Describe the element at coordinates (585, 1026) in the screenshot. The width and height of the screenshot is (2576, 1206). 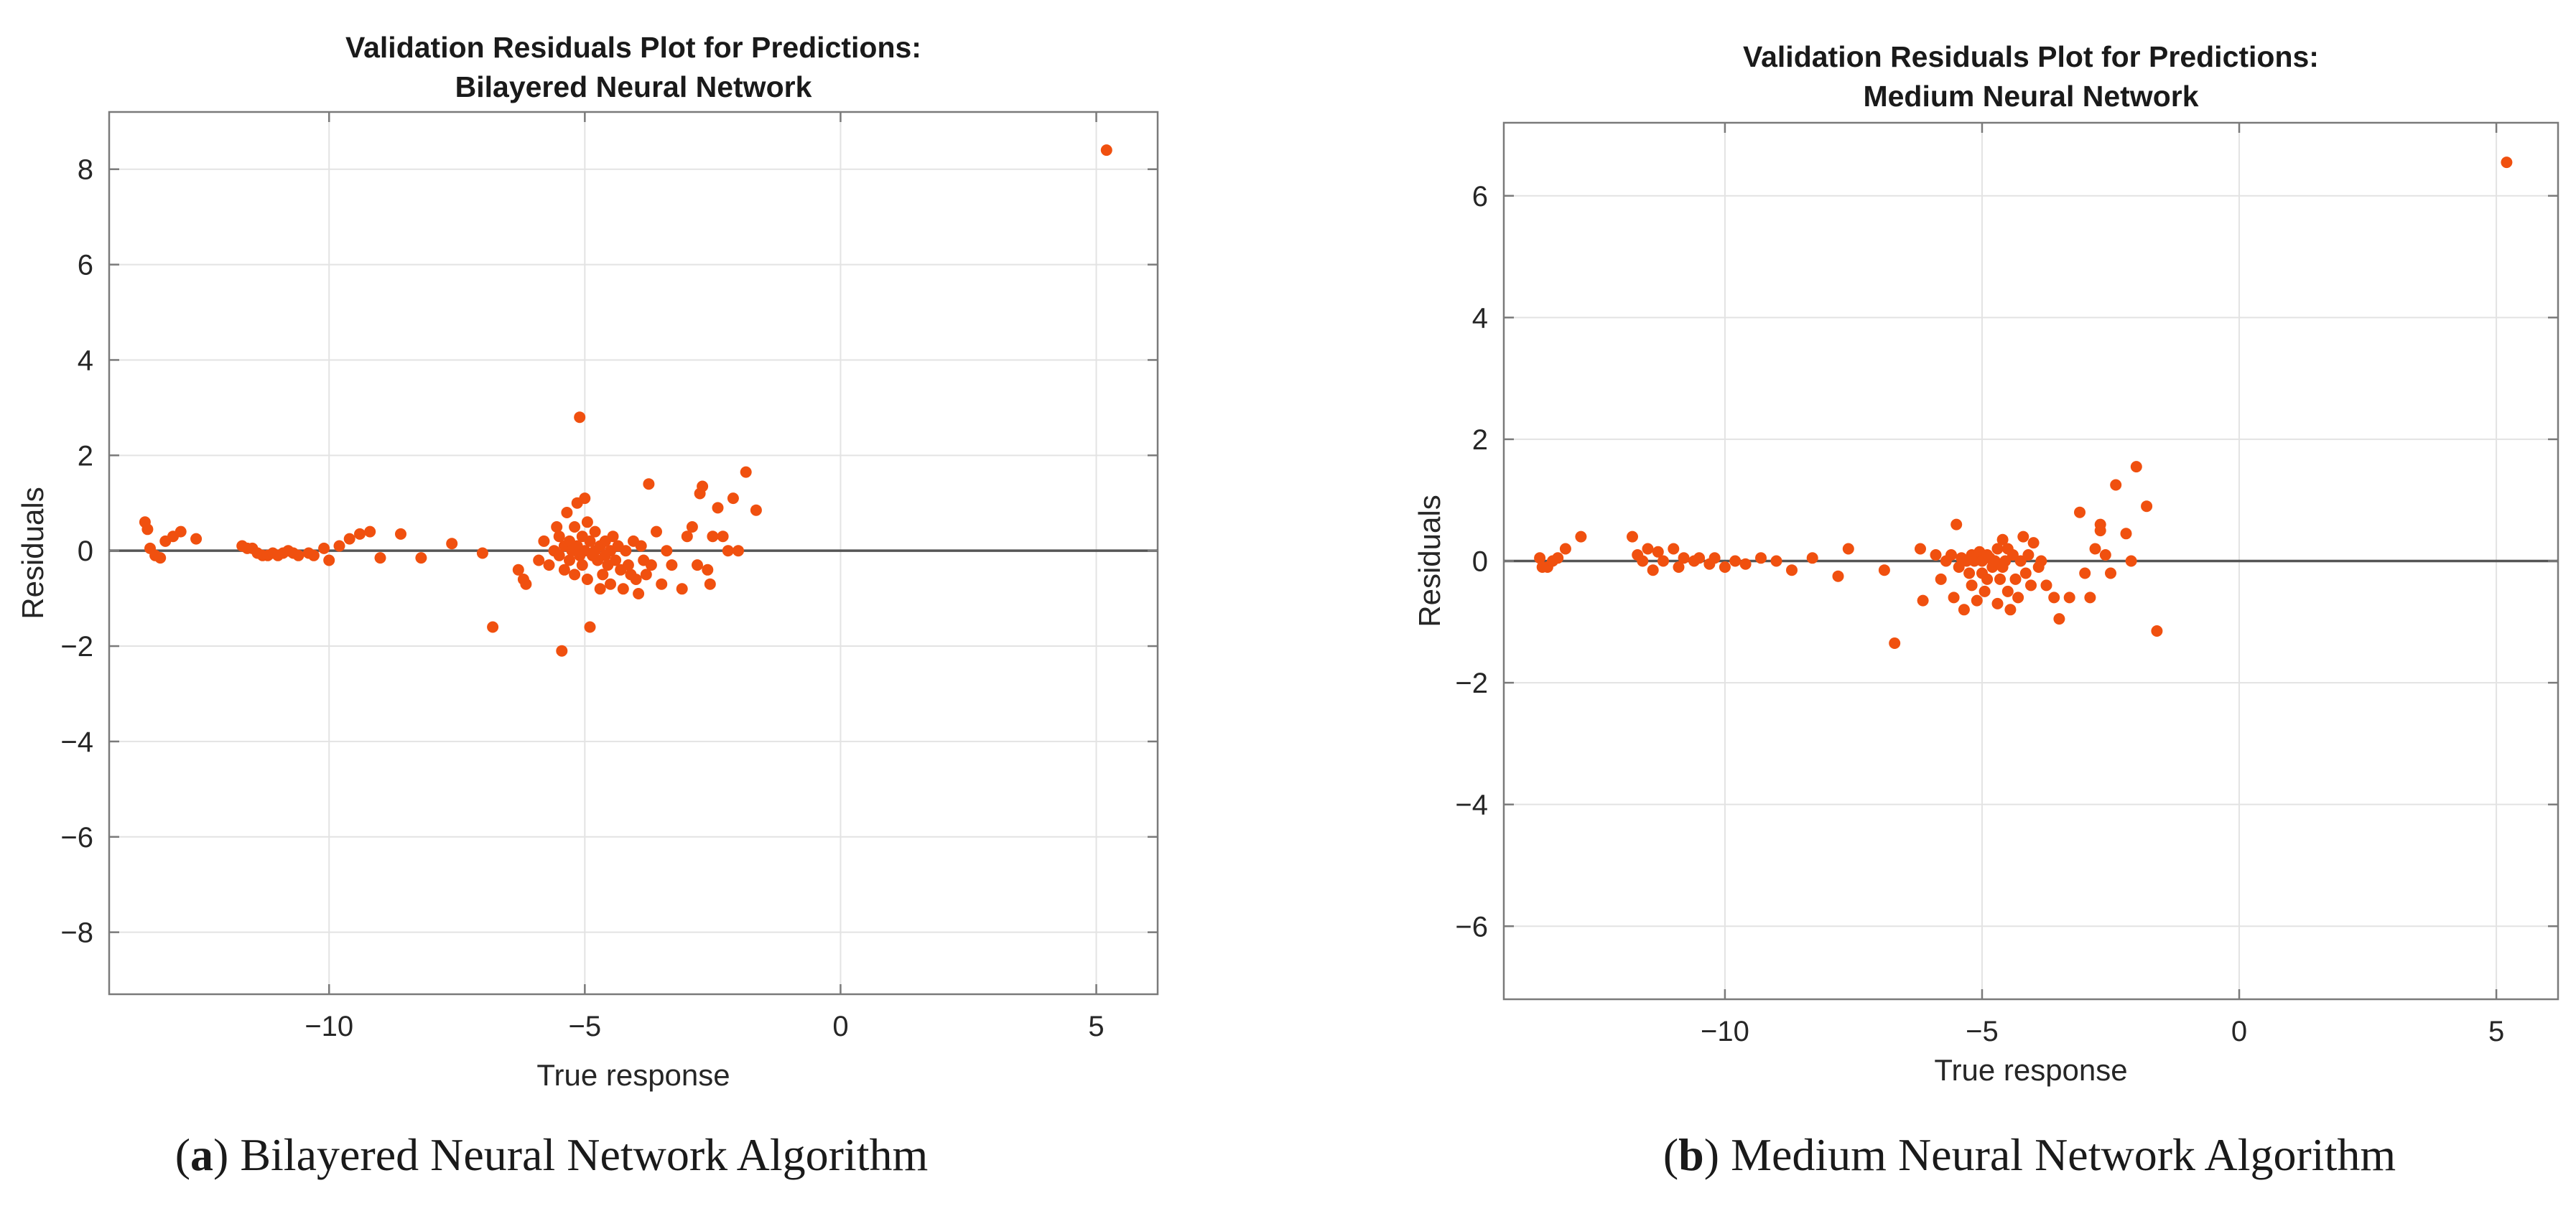
I see `x-tick-label: −5` at that location.